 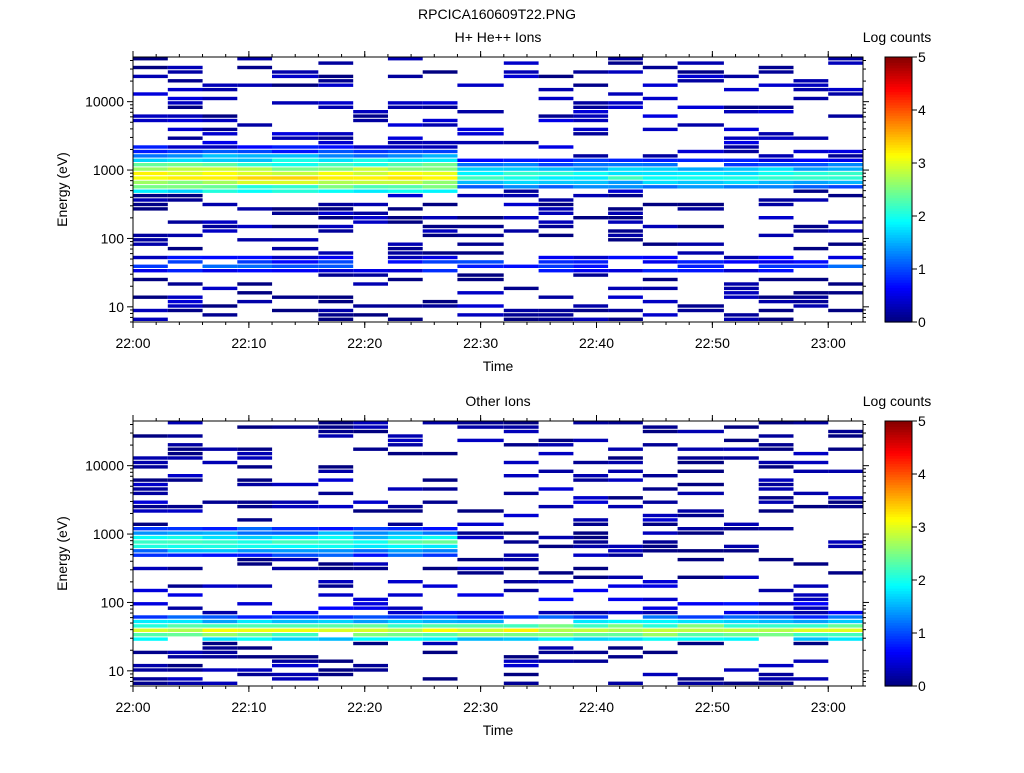 What do you see at coordinates (108, 170) in the screenshot?
I see `y-tick-label: 1000` at bounding box center [108, 170].